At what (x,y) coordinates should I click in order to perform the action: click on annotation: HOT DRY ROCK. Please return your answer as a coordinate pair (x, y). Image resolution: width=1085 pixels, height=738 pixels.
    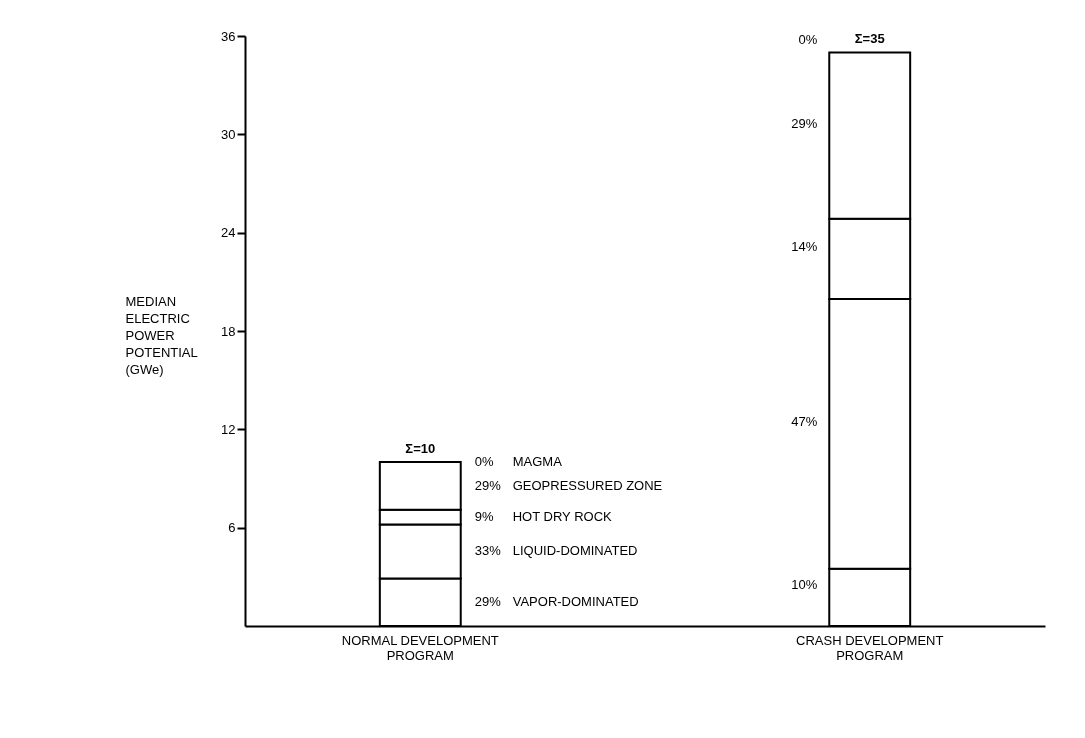
    Looking at the image, I should click on (562, 517).